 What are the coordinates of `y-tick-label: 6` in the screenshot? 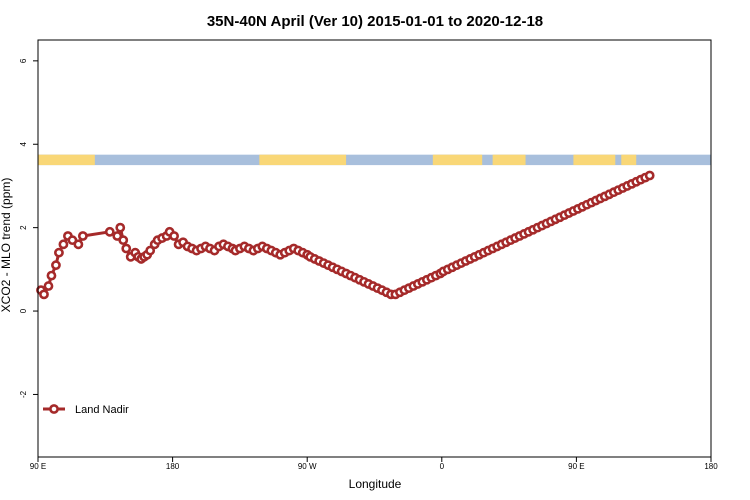 It's located at (23, 60).